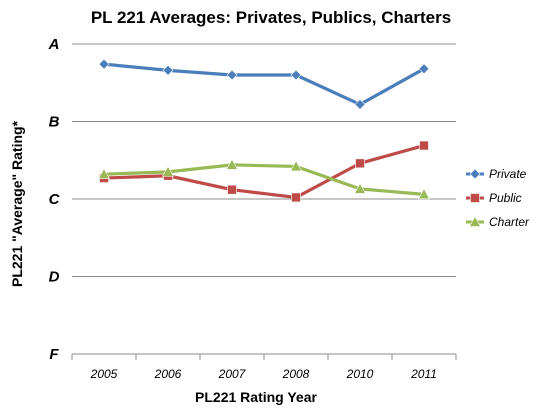 The width and height of the screenshot is (542, 418). What do you see at coordinates (475, 221) in the screenshot?
I see `legend-marker-charter` at bounding box center [475, 221].